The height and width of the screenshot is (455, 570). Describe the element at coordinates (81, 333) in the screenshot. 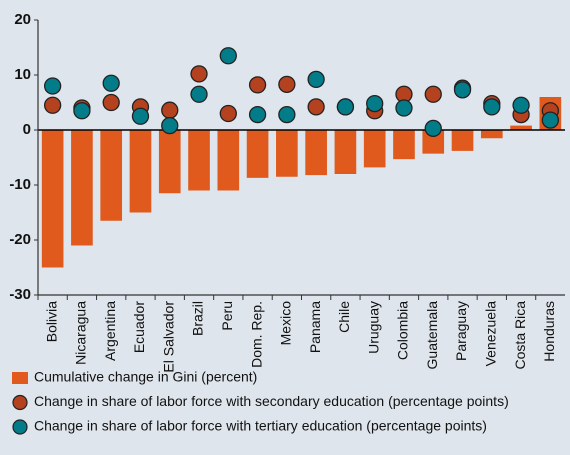

I see `x-tick-label: Nicaragua` at that location.